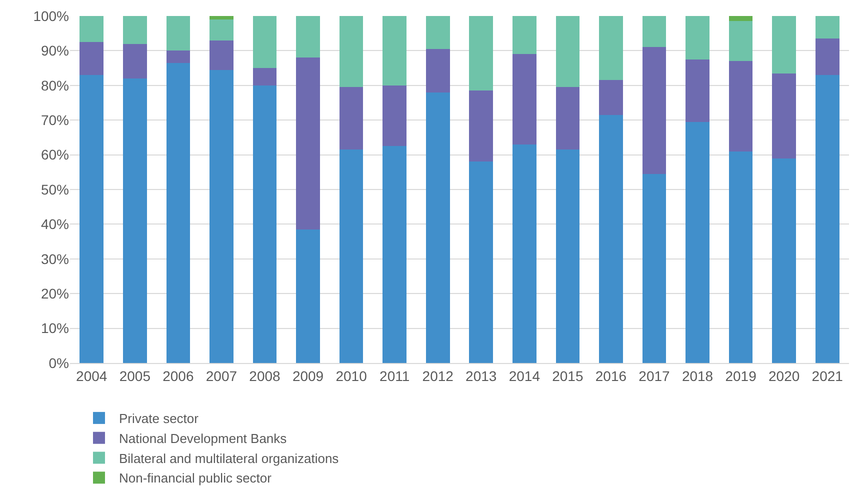 The height and width of the screenshot is (493, 854). Describe the element at coordinates (54, 85) in the screenshot. I see `y-tick-label: 80%` at that location.